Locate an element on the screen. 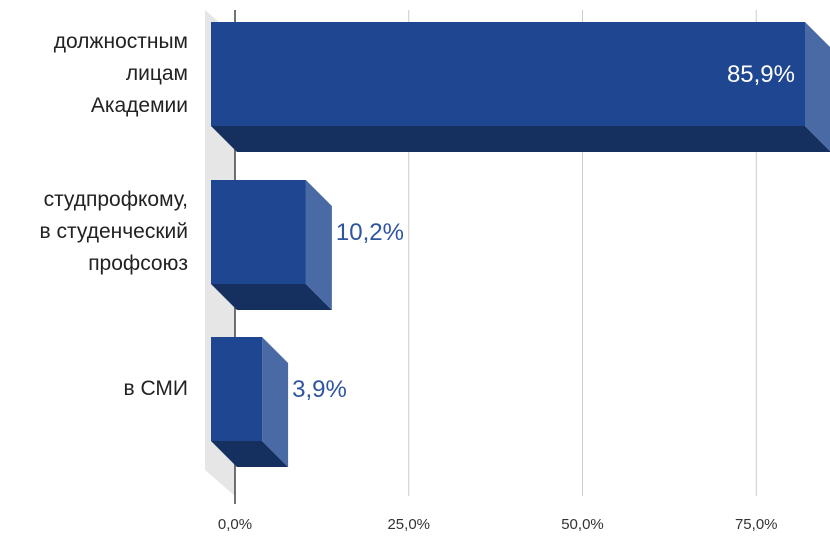 This screenshot has height=536, width=830. x-tick-label: 75,0% is located at coordinates (756, 524).